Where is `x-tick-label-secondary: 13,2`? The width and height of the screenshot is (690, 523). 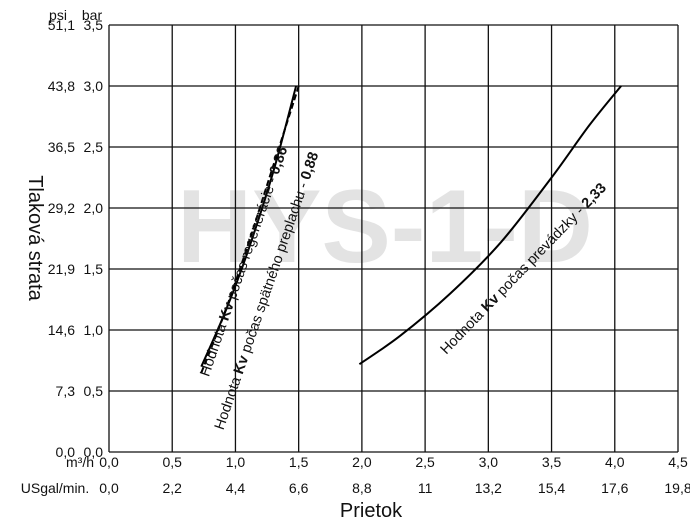 x-tick-label-secondary: 13,2 is located at coordinates (488, 488).